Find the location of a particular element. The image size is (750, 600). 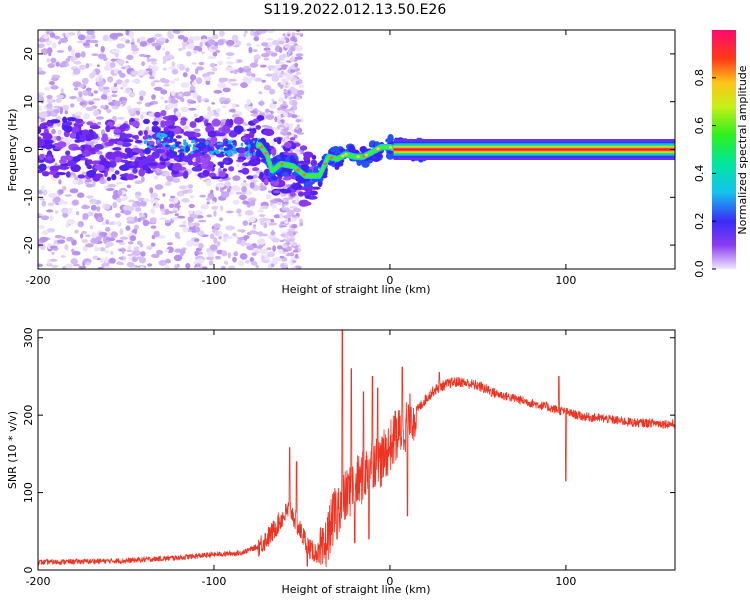

spectrogram-ridge-core is located at coordinates (268, 159).